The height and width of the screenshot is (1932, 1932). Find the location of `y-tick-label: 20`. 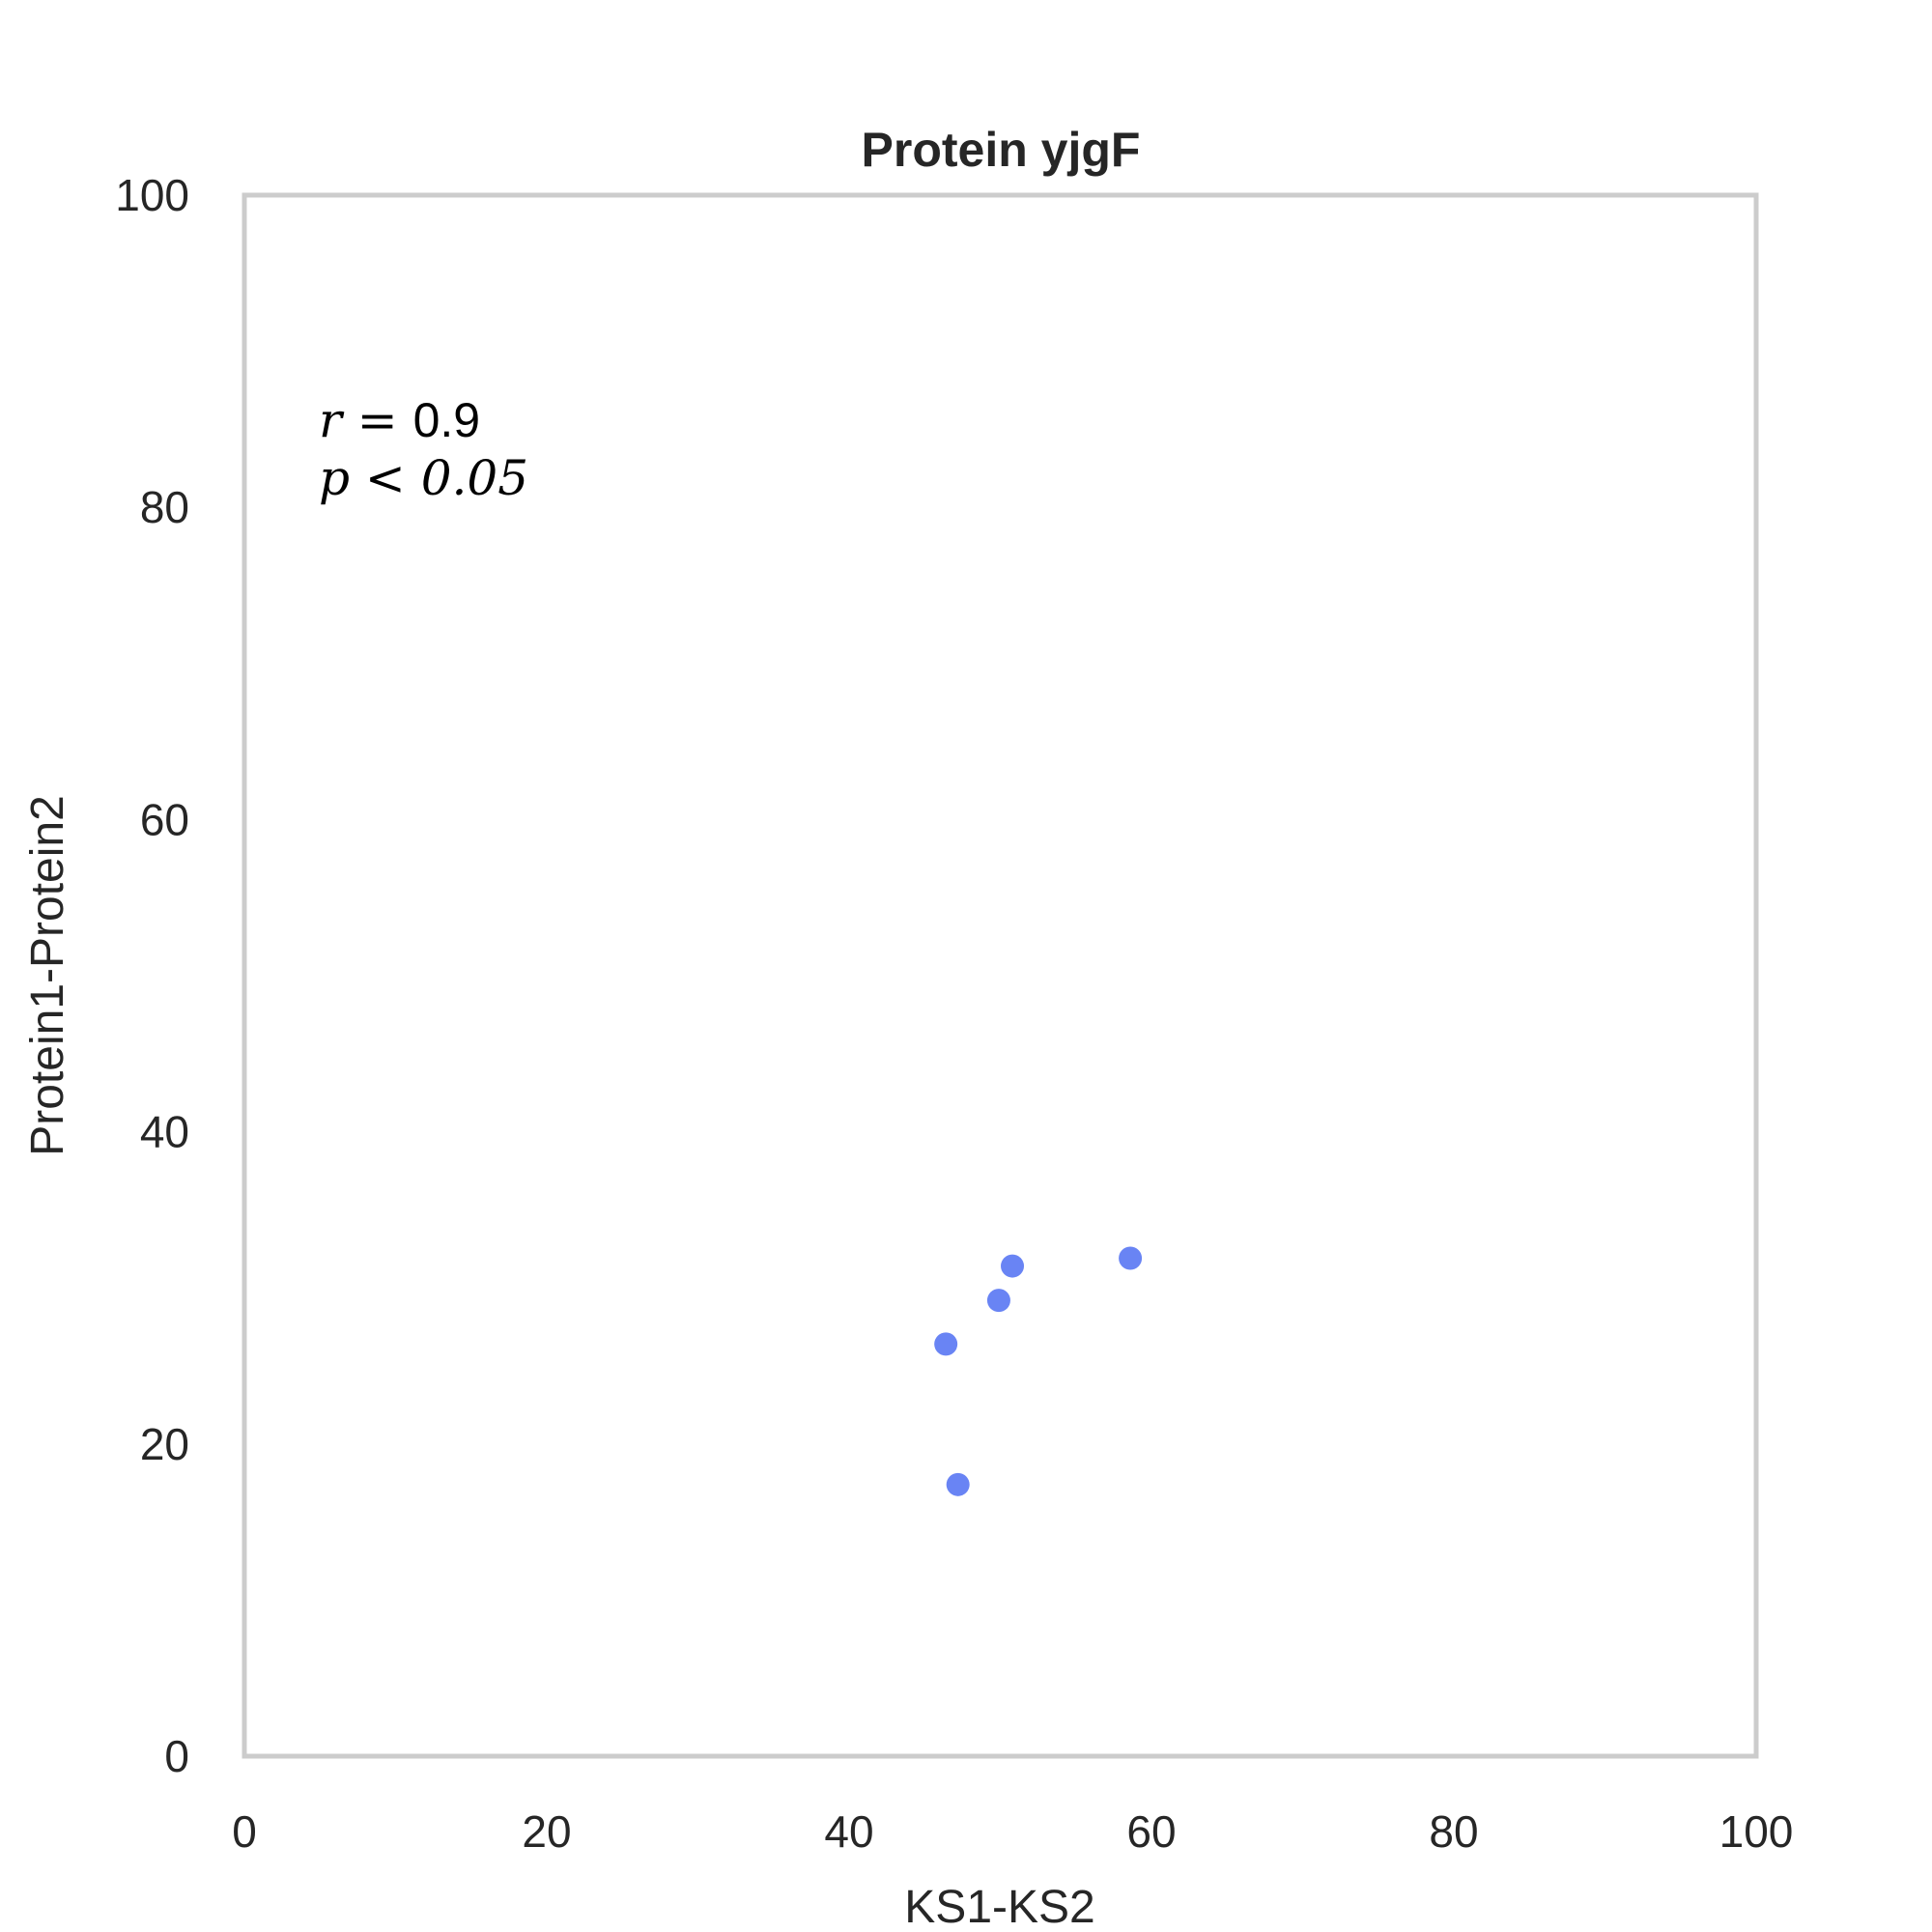

y-tick-label: 20 is located at coordinates (164, 1444).